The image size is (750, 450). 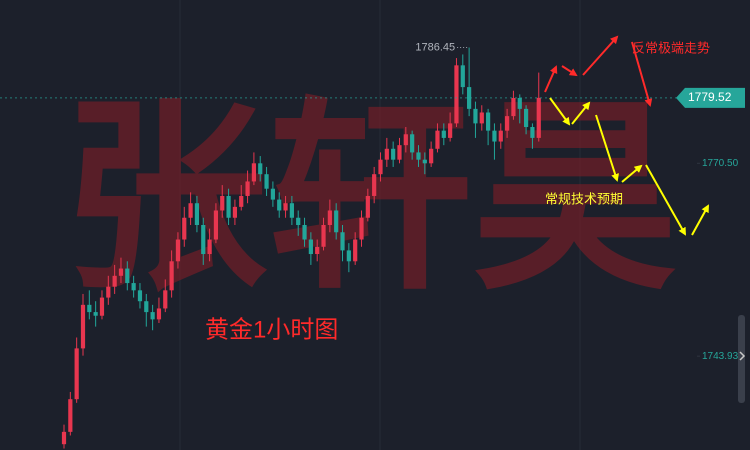 What do you see at coordinates (435, 47) in the screenshot?
I see `high-label: 1786.45` at bounding box center [435, 47].